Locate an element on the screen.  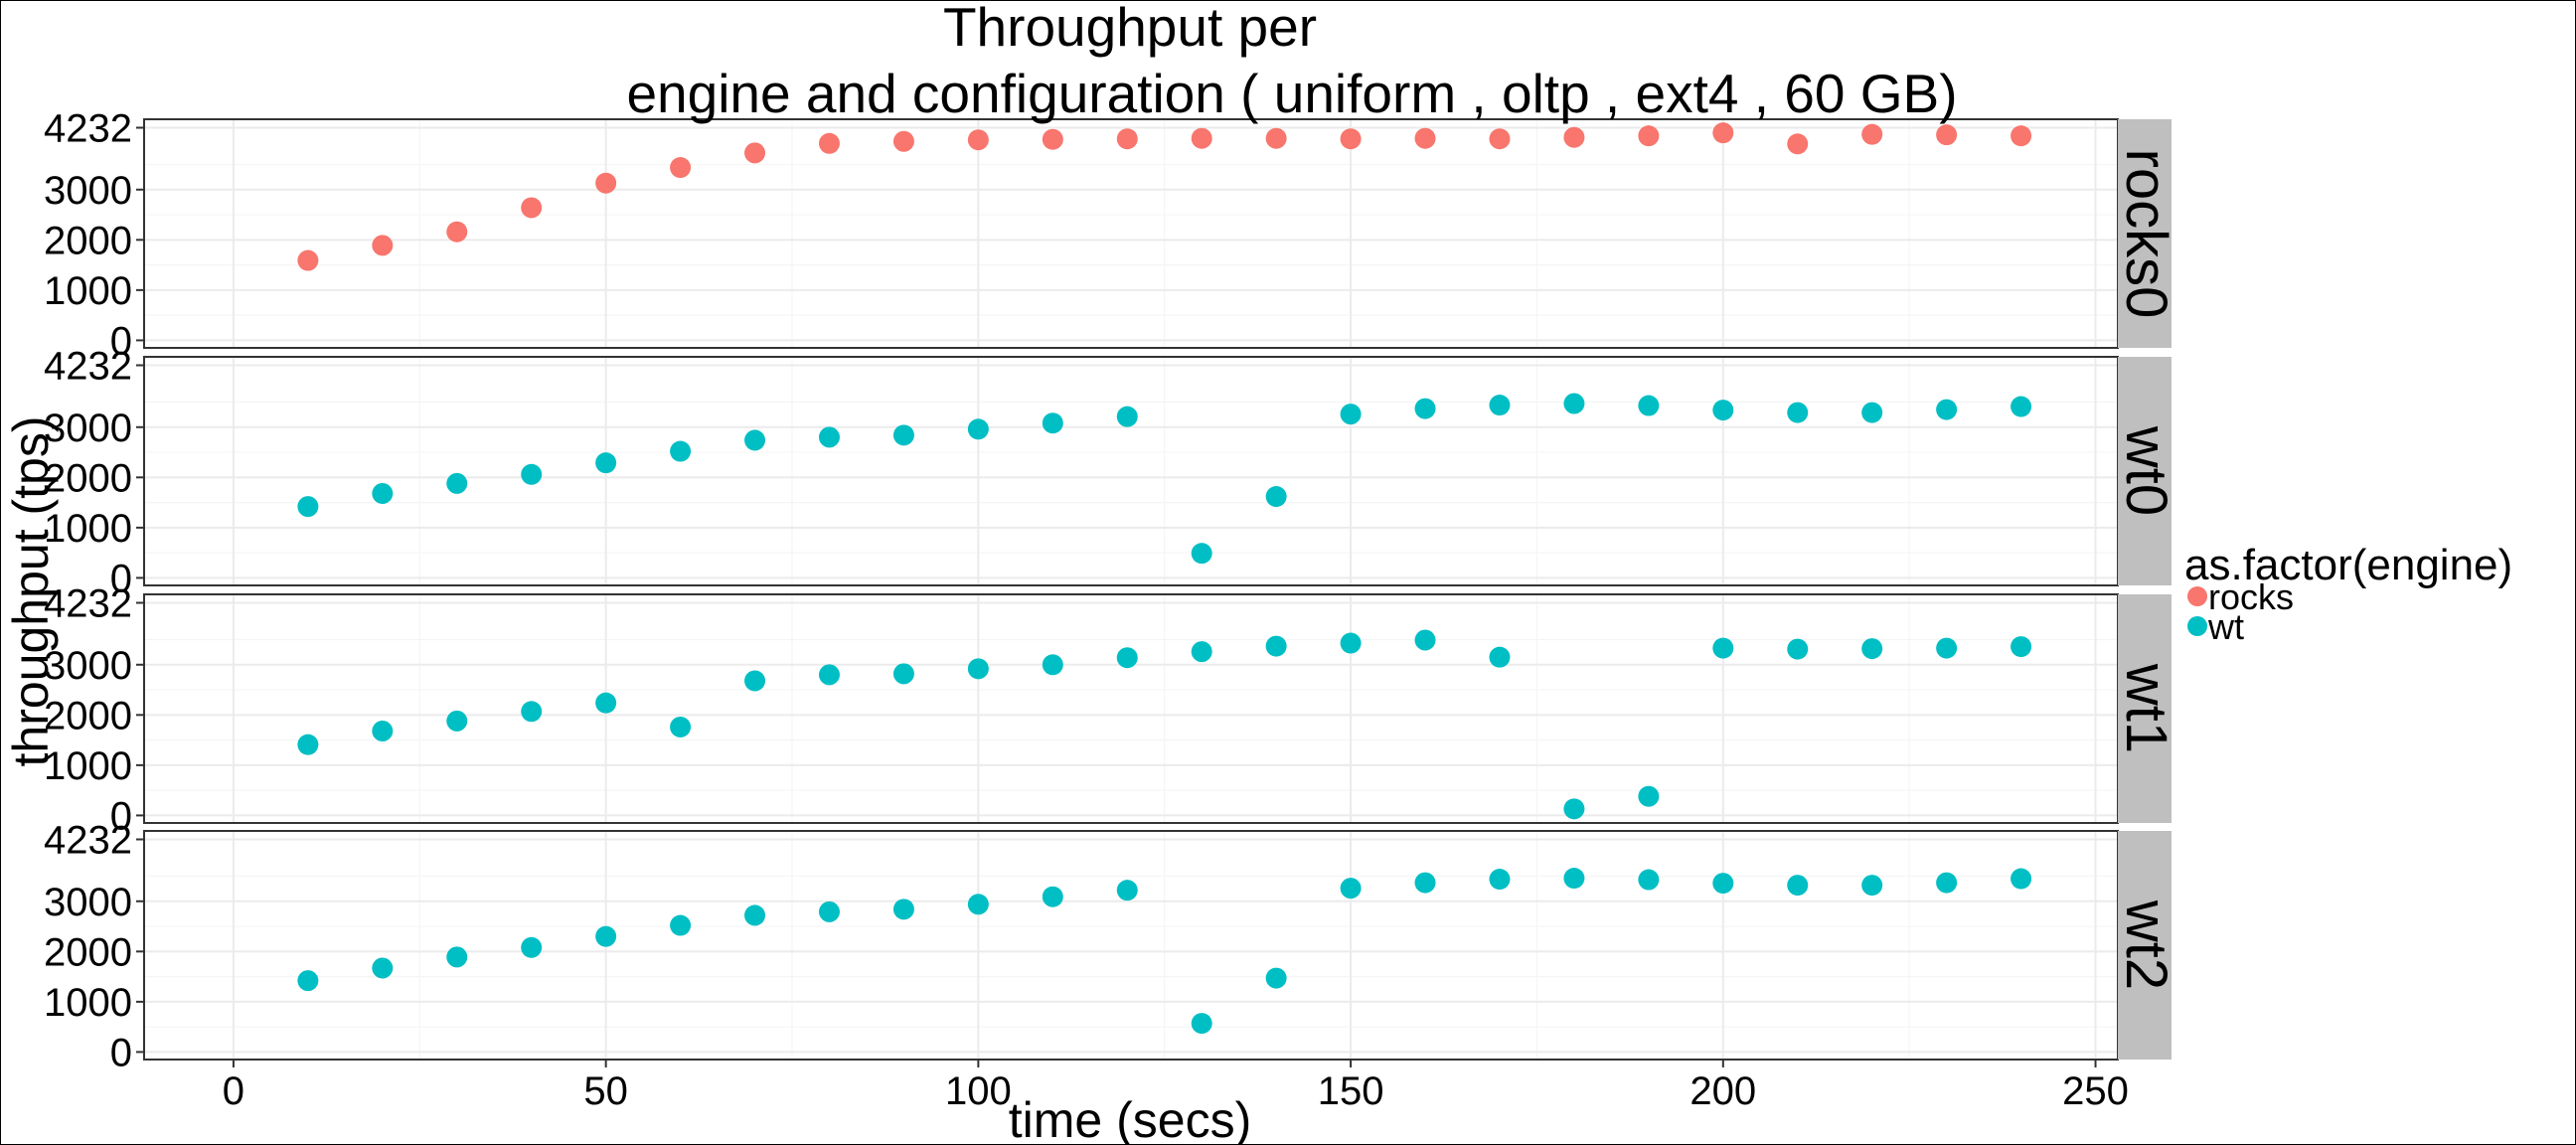
x-axis-label: time (secs) is located at coordinates (1130, 1119).